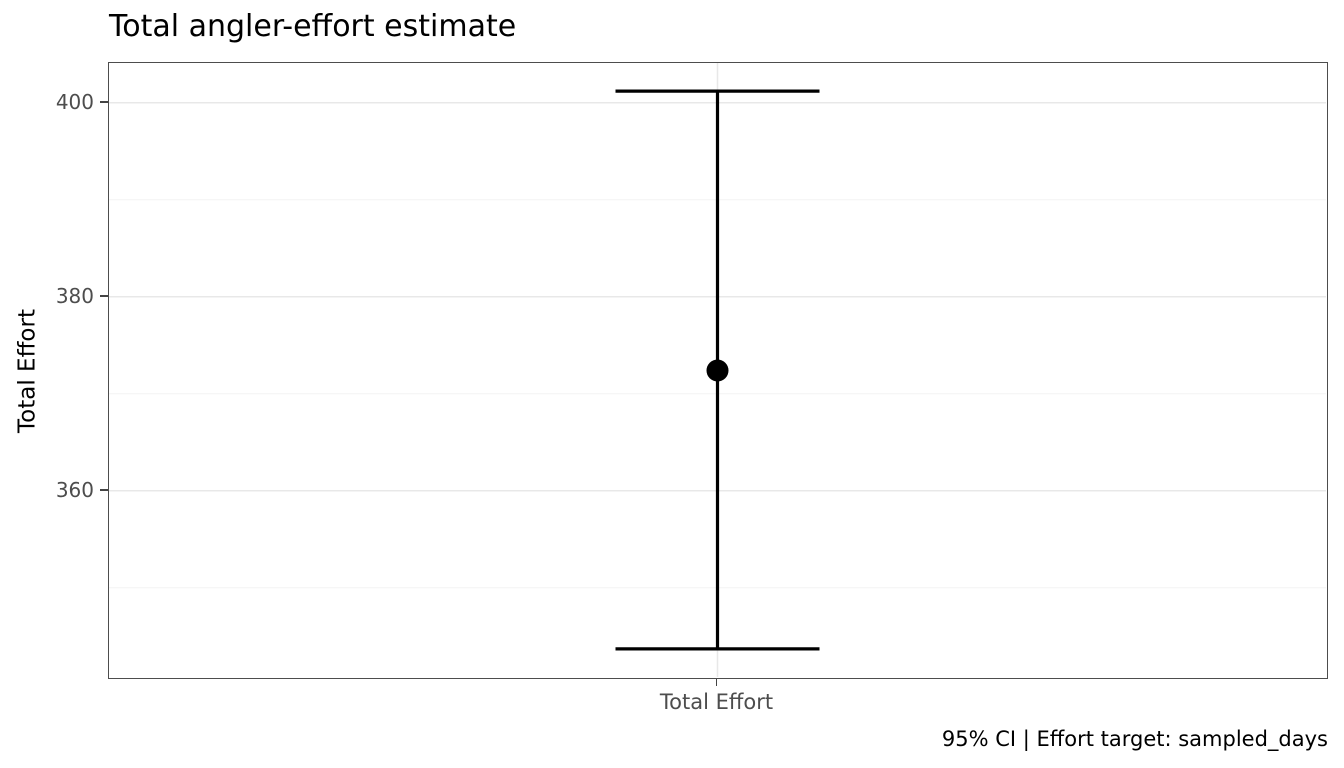 This screenshot has height=768, width=1344. What do you see at coordinates (313, 26) in the screenshot?
I see `chart-title: Total angler-effort estimate` at bounding box center [313, 26].